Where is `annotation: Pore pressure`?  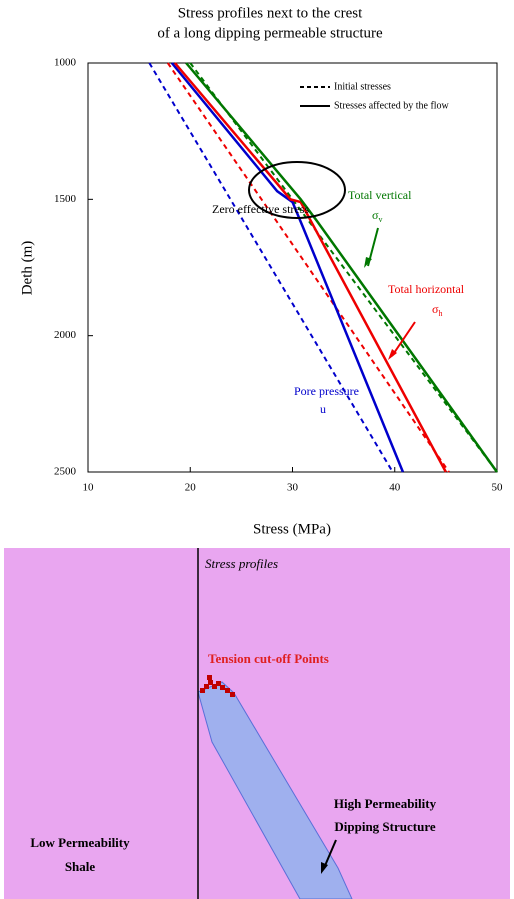
annotation: Pore pressure is located at coordinates (326, 391).